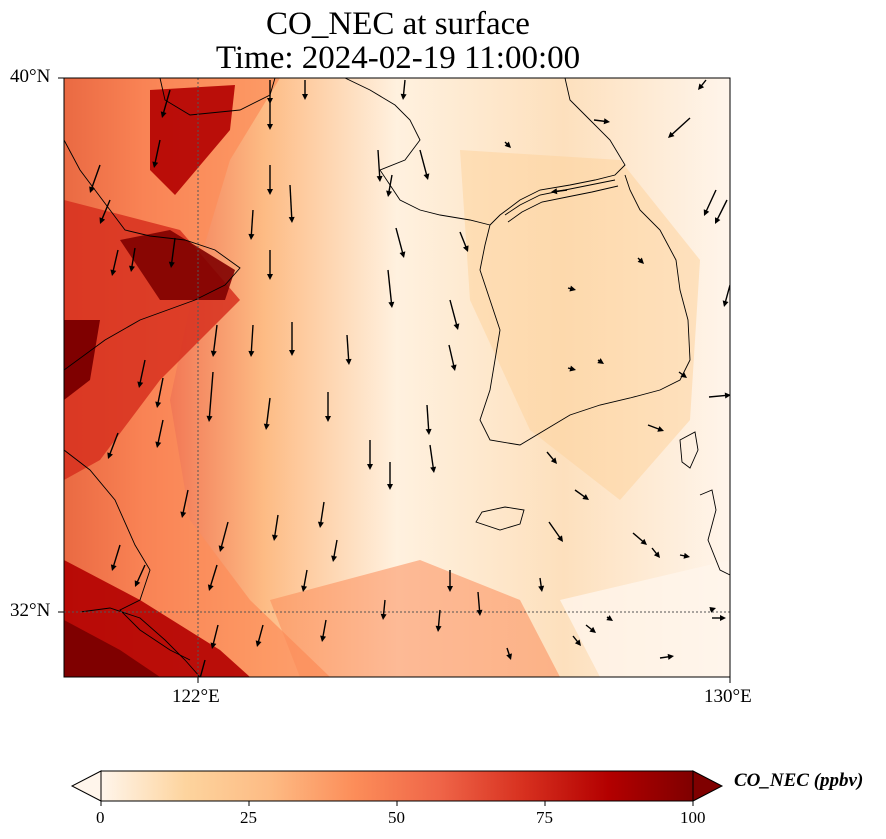 This screenshot has width=886, height=839. What do you see at coordinates (396, 817) in the screenshot?
I see `colorbar-tick-50: 50` at bounding box center [396, 817].